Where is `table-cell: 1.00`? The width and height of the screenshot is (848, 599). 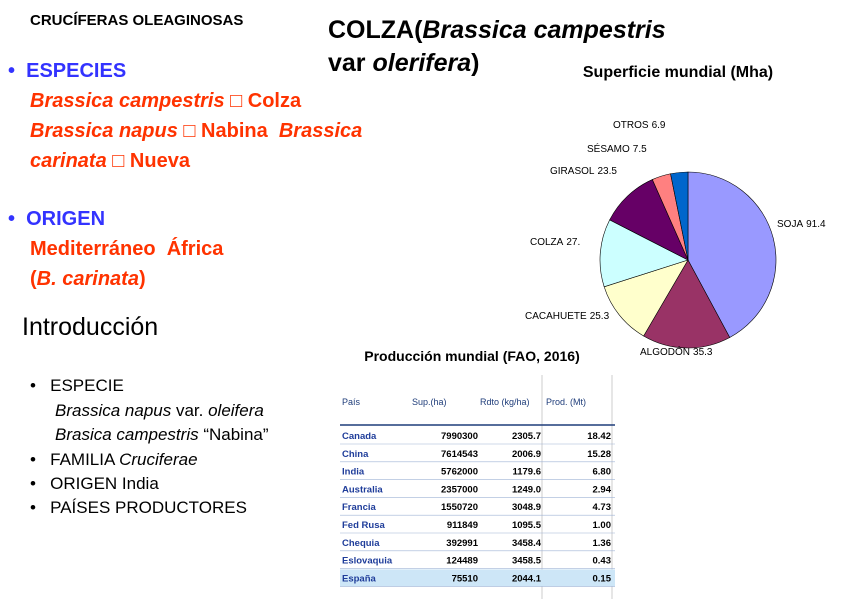 table-cell: 1.00 is located at coordinates (602, 525).